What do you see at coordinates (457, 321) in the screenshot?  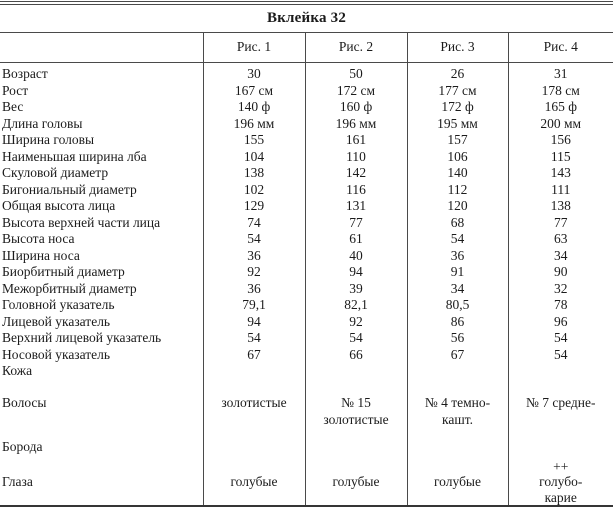 I see `cell-fig3: 86` at bounding box center [457, 321].